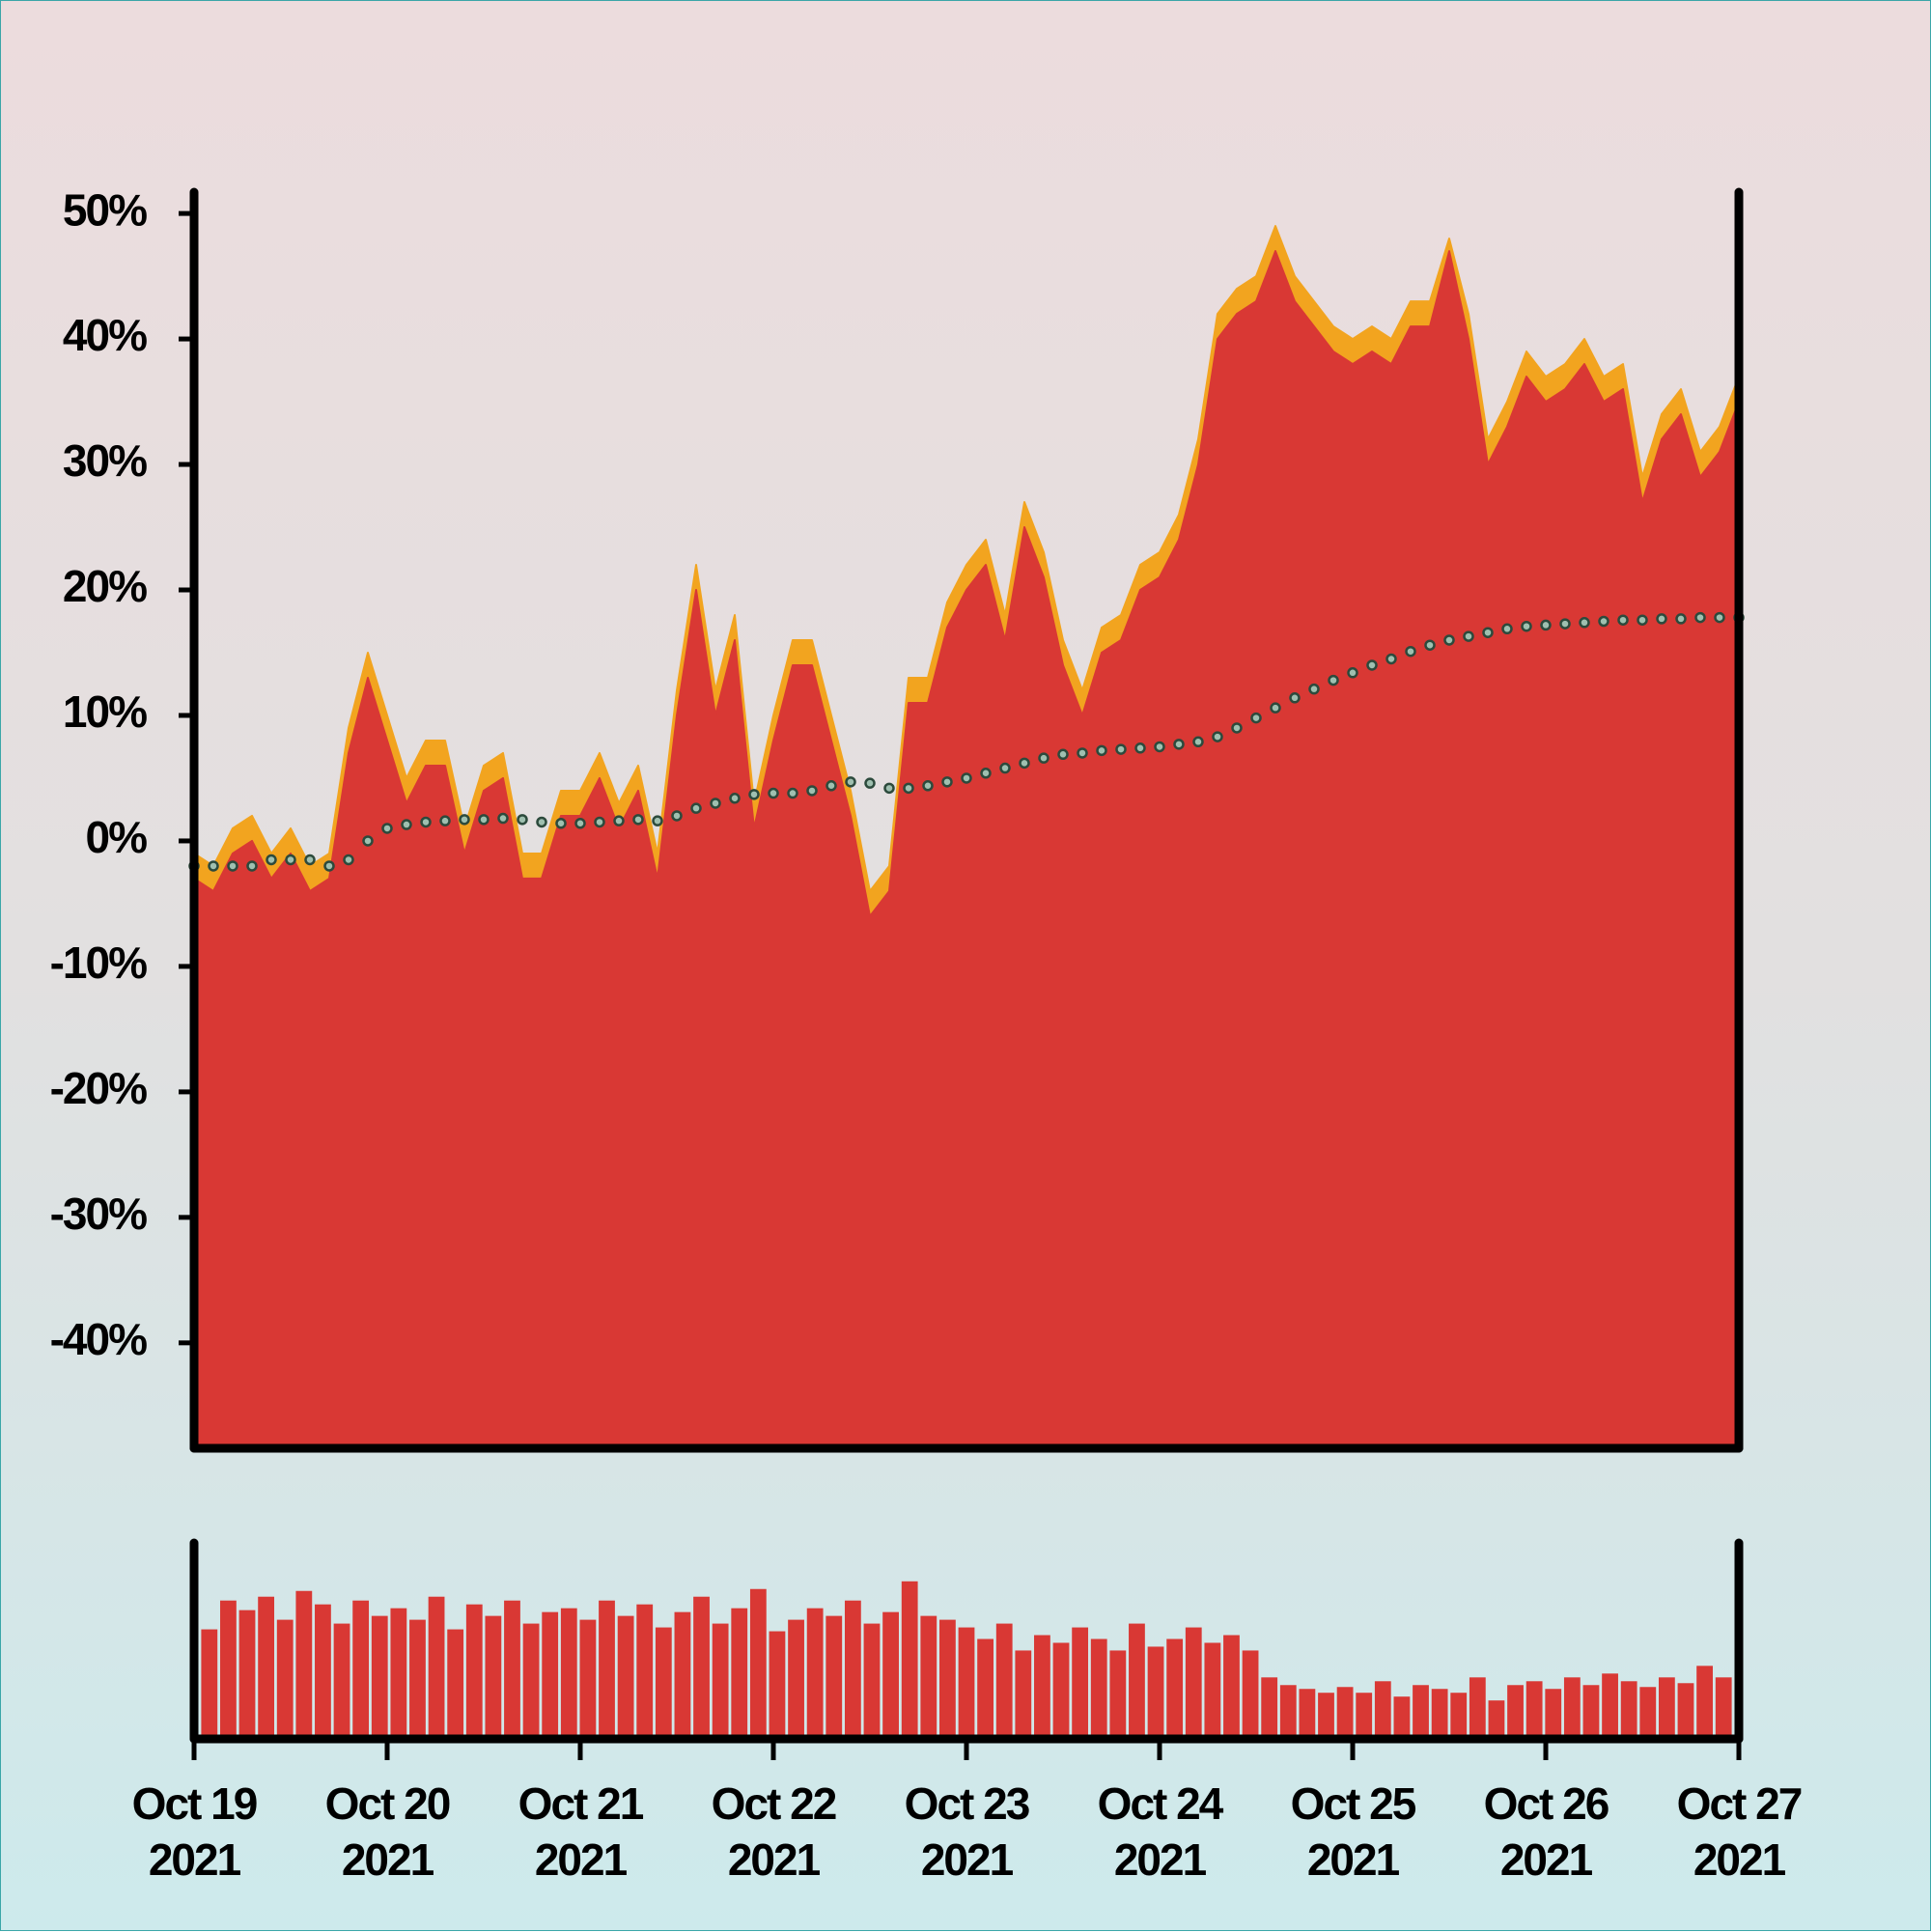 The image size is (1931, 1932). Describe the element at coordinates (105, 335) in the screenshot. I see `y-tick-label: 40%` at that location.